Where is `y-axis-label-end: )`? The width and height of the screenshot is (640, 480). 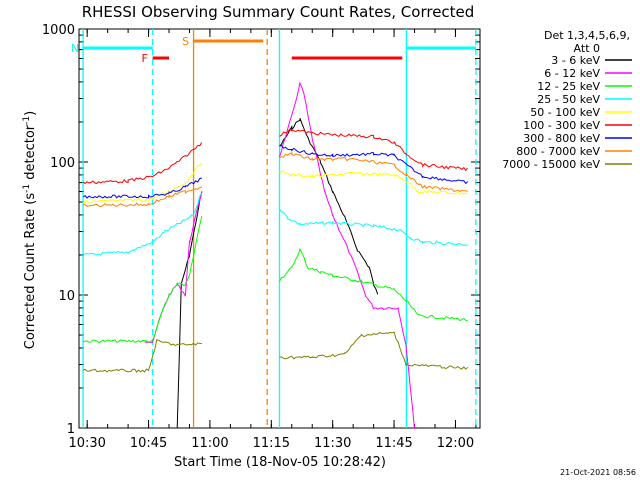 y-axis-label-end: ) is located at coordinates (30, 113).